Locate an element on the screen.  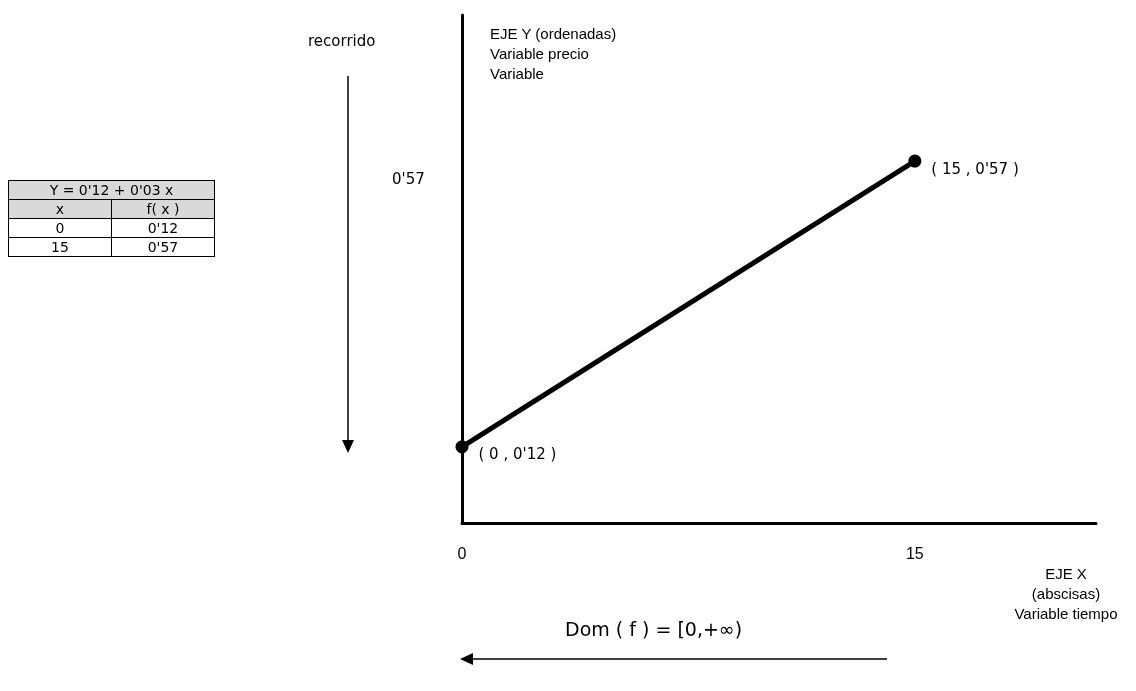
text: 0 is located at coordinates (60, 228).